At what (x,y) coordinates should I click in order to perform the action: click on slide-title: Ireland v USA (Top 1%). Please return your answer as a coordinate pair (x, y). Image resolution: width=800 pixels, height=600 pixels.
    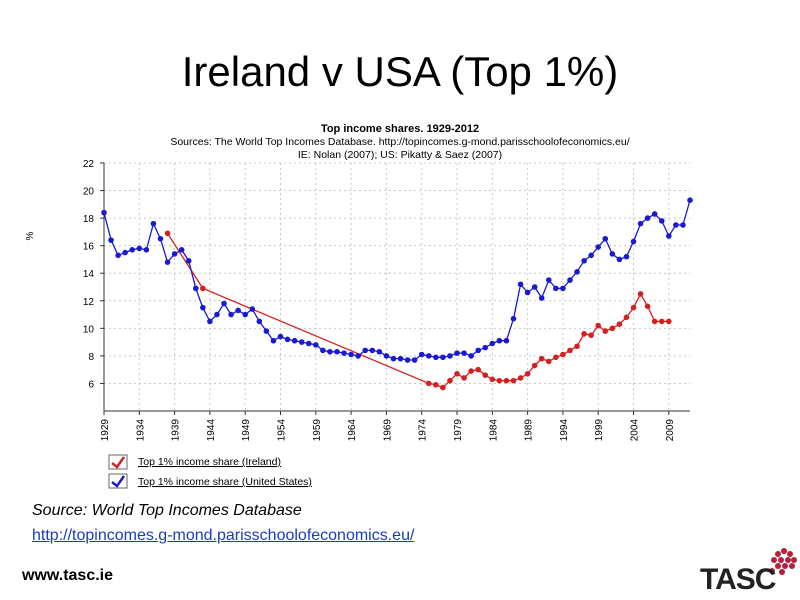
    Looking at the image, I should click on (400, 71).